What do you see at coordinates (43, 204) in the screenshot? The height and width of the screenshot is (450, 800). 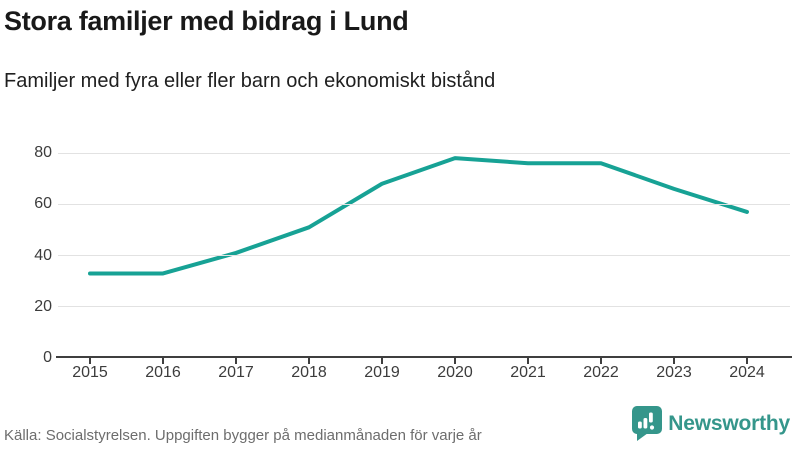 I see `y-axis-tick-label: 60` at bounding box center [43, 204].